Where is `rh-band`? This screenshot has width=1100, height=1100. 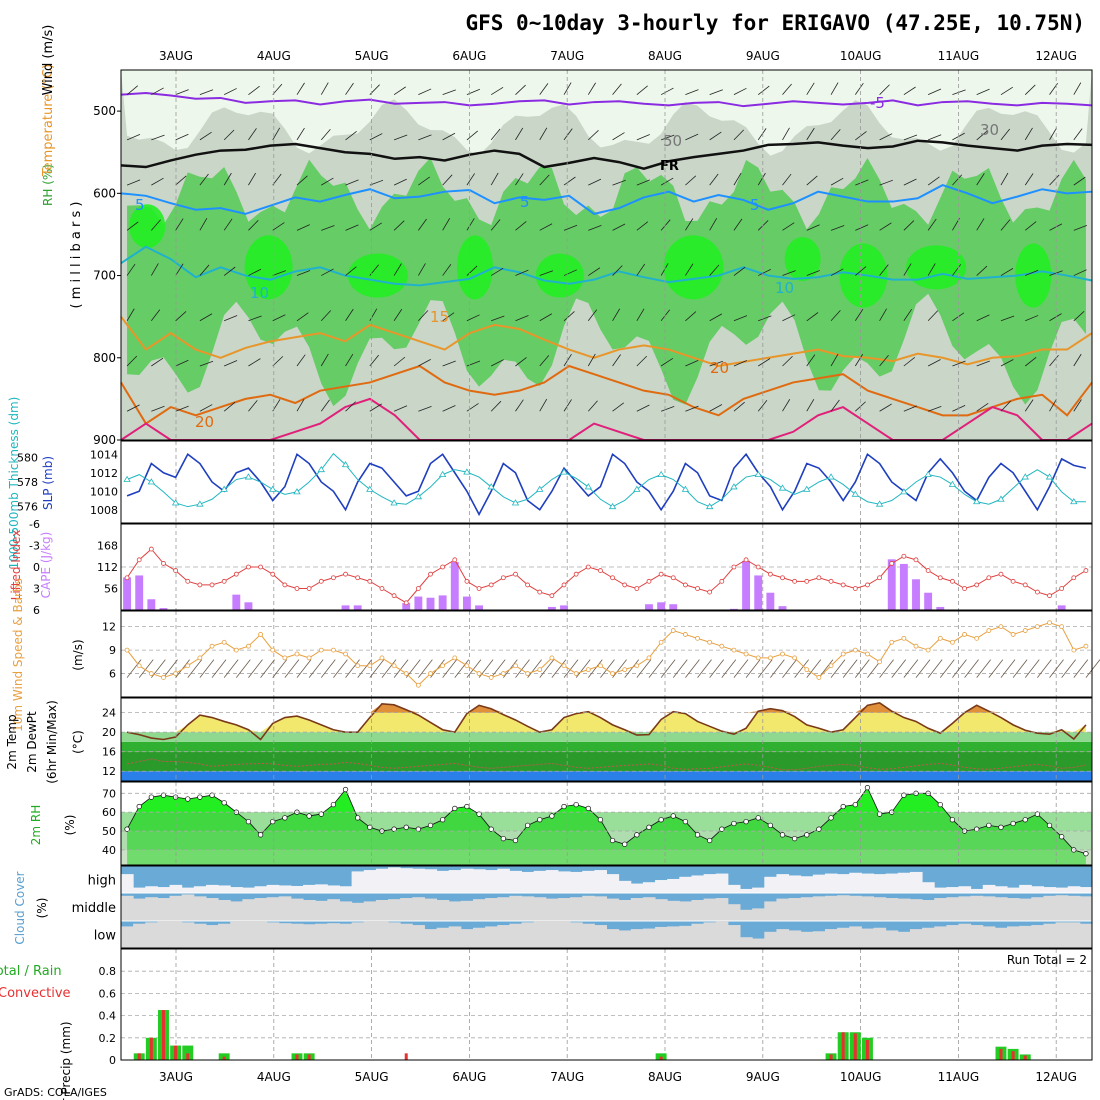
rh-band is located at coordinates (606, 840).